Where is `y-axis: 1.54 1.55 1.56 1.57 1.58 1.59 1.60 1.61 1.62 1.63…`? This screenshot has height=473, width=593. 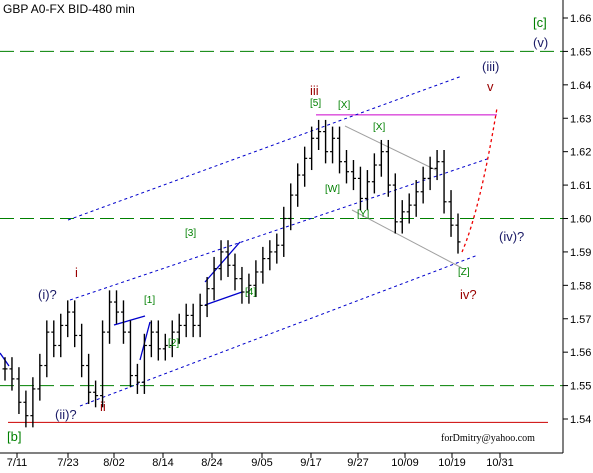
y-axis: 1.54 1.55 1.56 1.57 1.58 1.59 1.60 1.61 1.62 1.63… is located at coordinates (577, 219).